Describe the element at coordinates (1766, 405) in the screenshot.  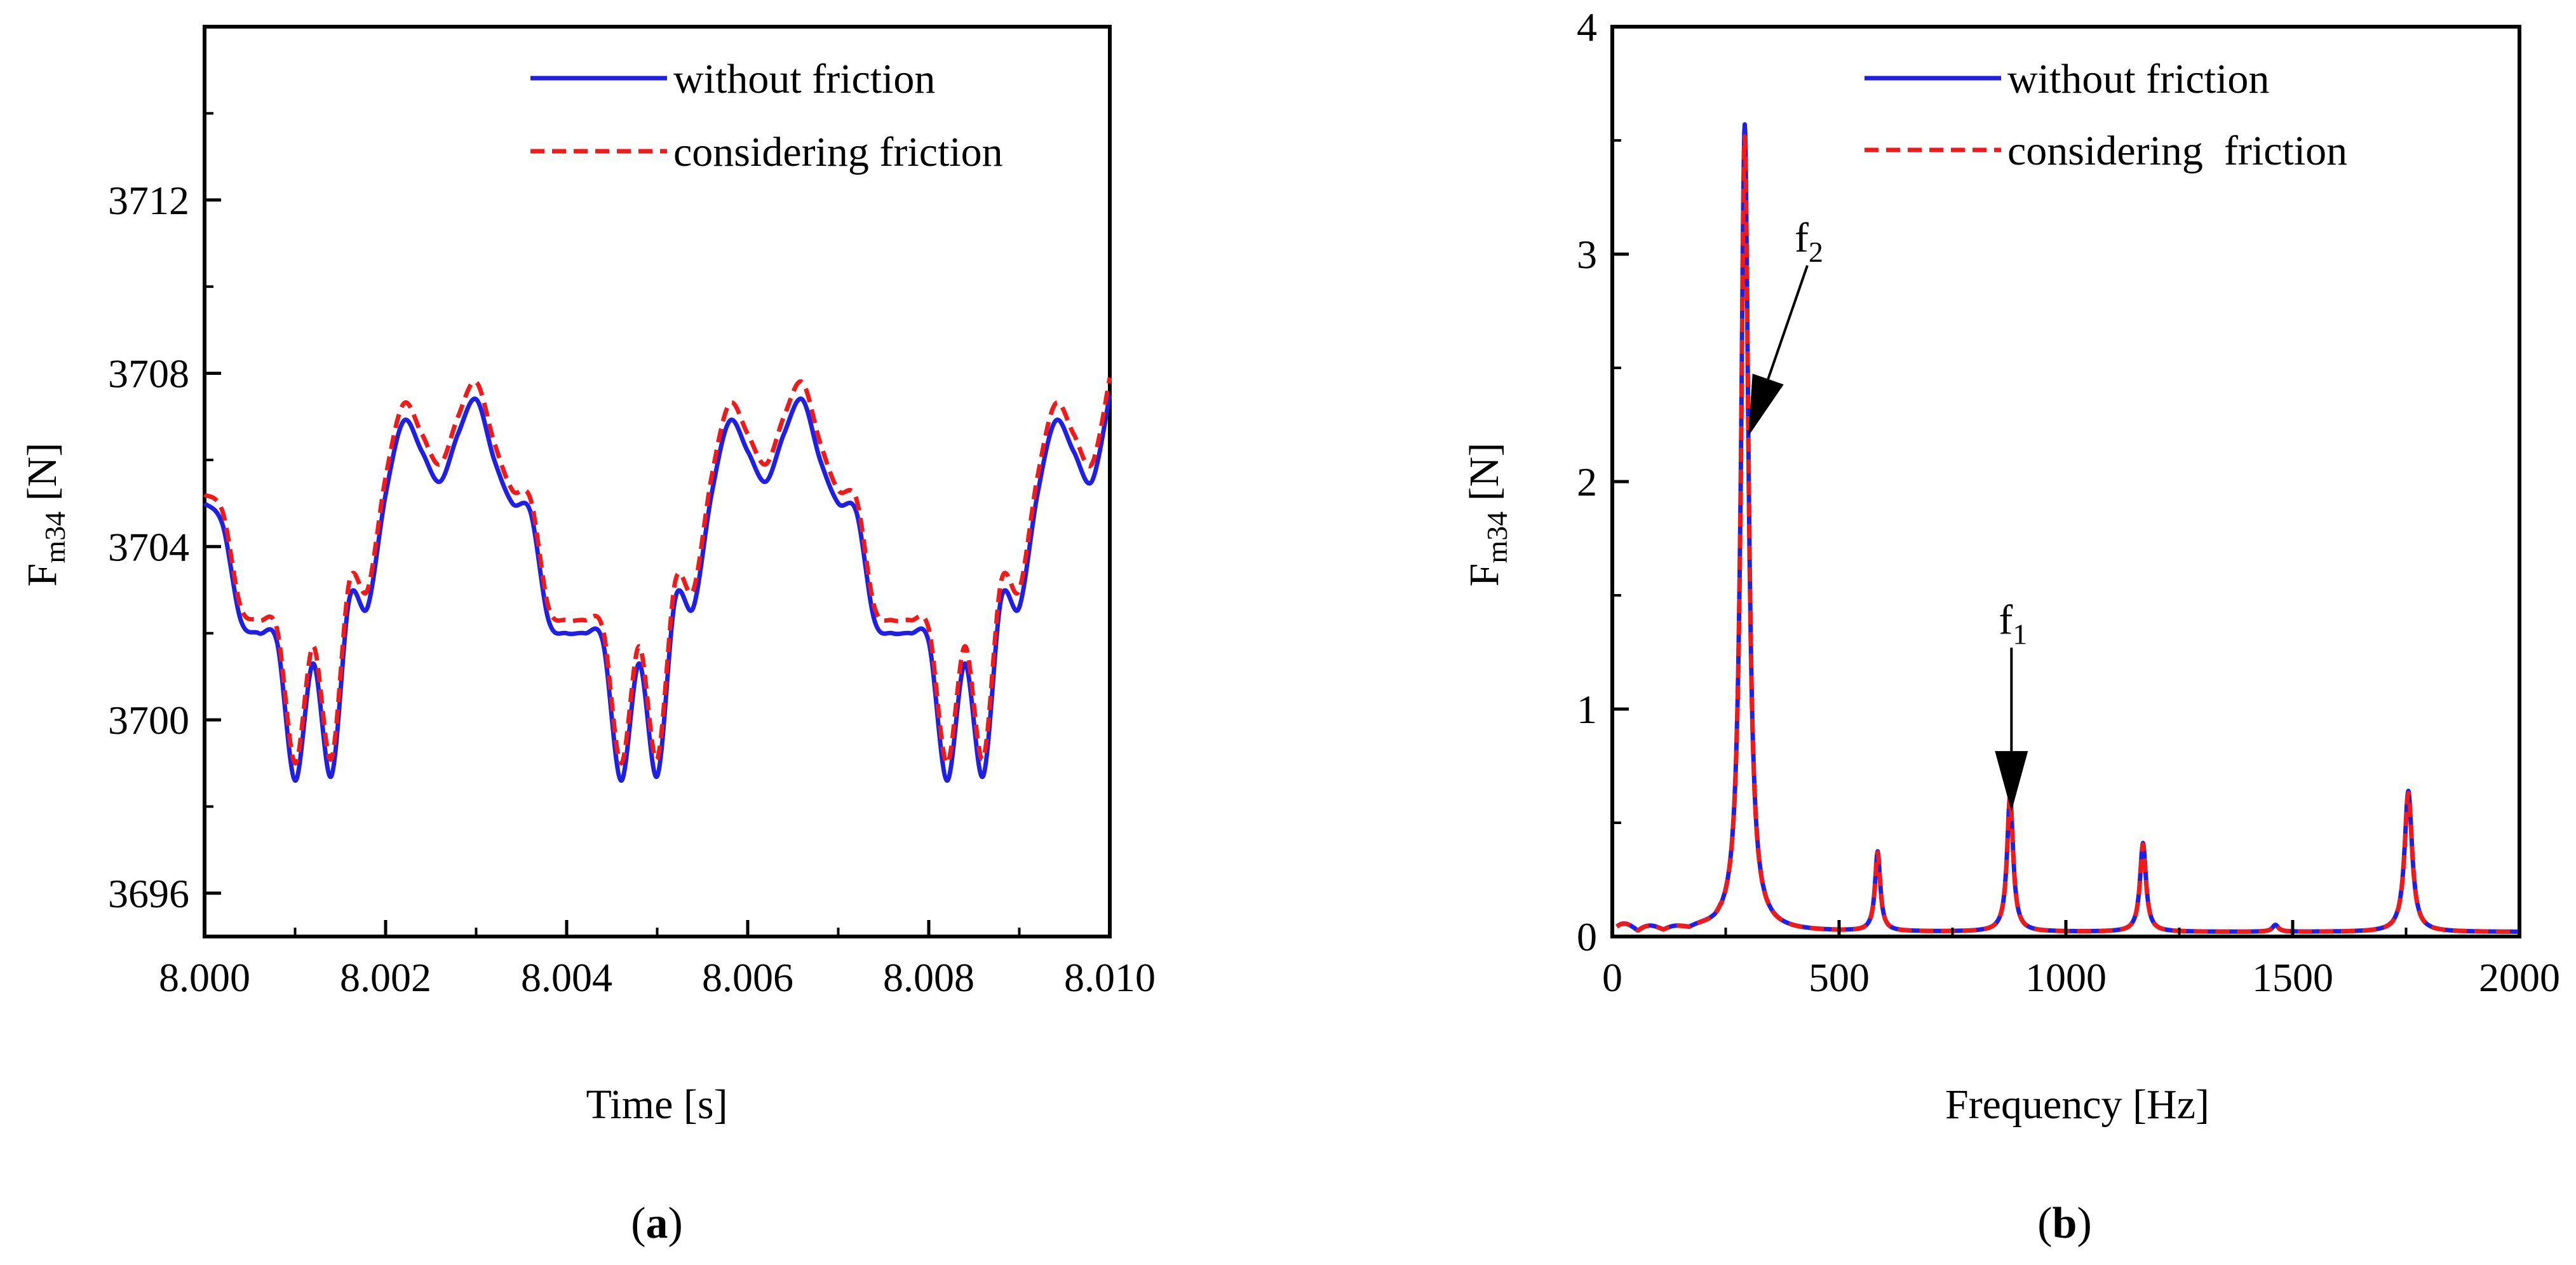
I see `annotation-arrow-head-f2` at that location.